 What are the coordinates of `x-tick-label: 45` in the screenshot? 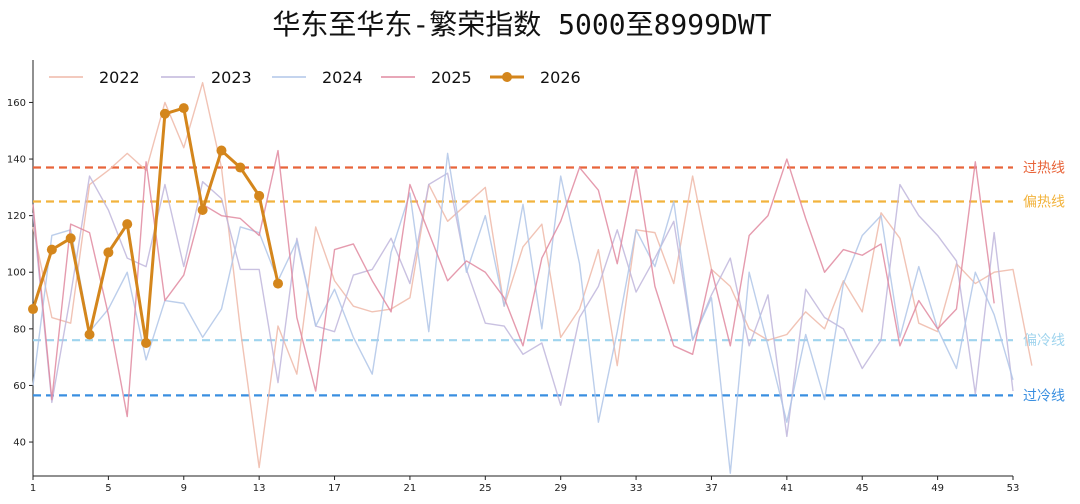 It's located at (862, 488).